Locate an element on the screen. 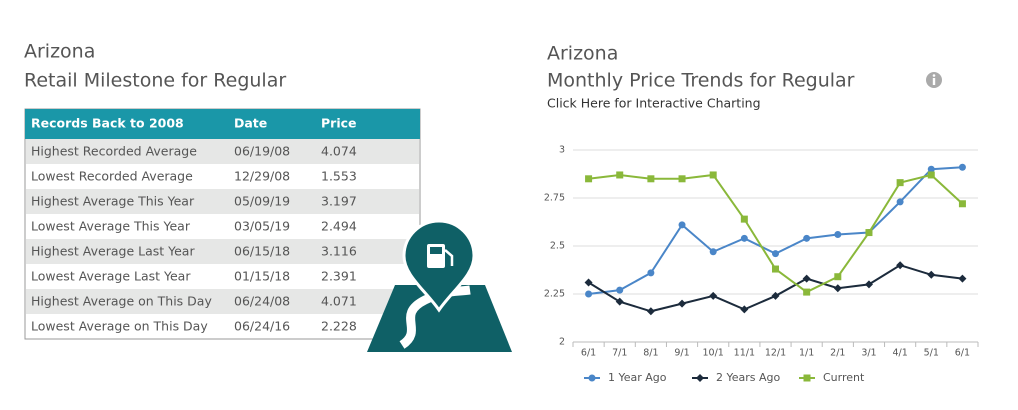  table-cell: 12/29/08 is located at coordinates (262, 176).